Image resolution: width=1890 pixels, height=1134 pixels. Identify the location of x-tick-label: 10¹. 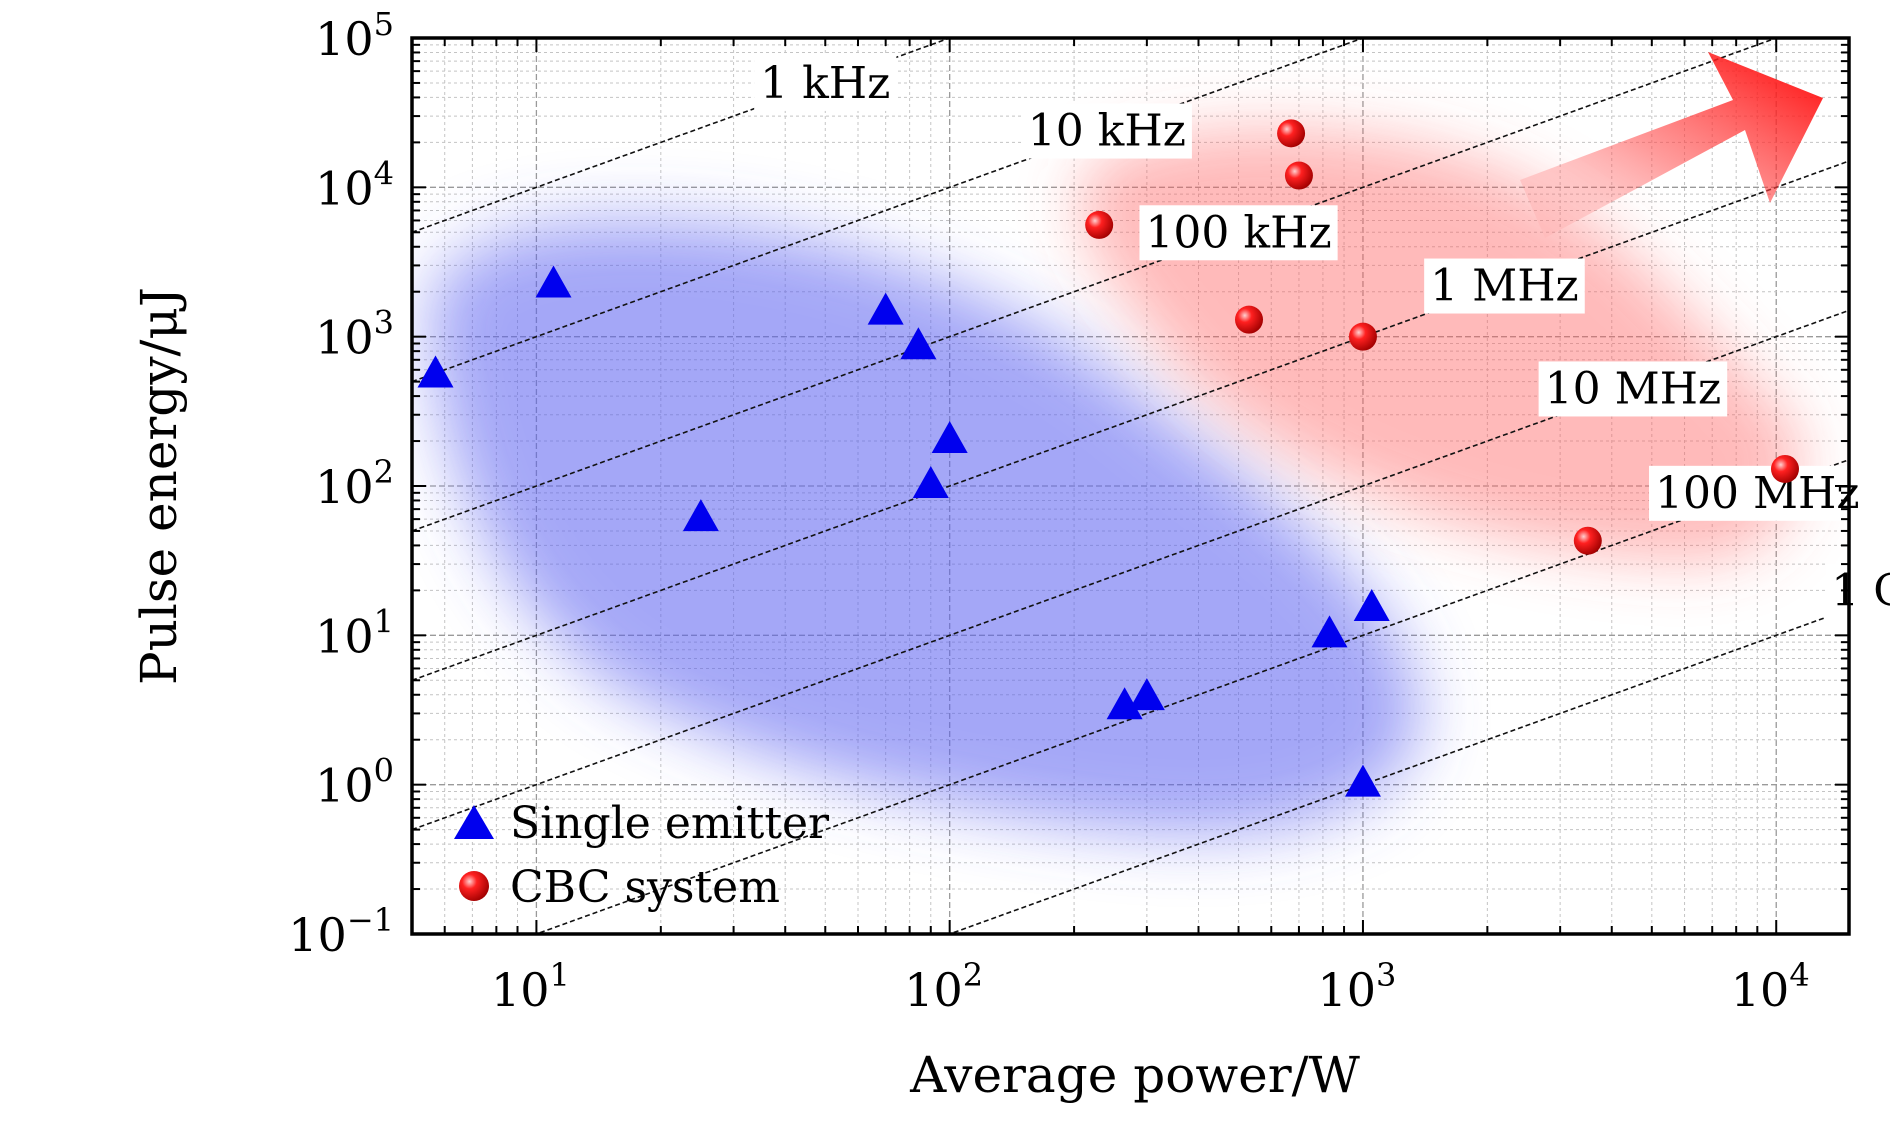
(530, 986).